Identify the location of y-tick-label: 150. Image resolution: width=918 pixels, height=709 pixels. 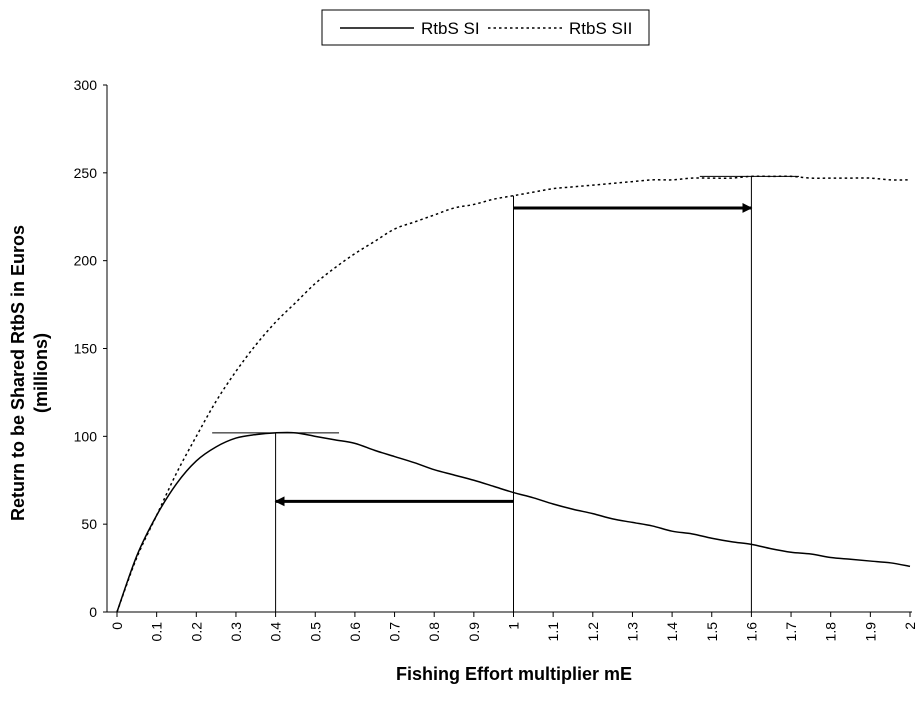
(86, 349).